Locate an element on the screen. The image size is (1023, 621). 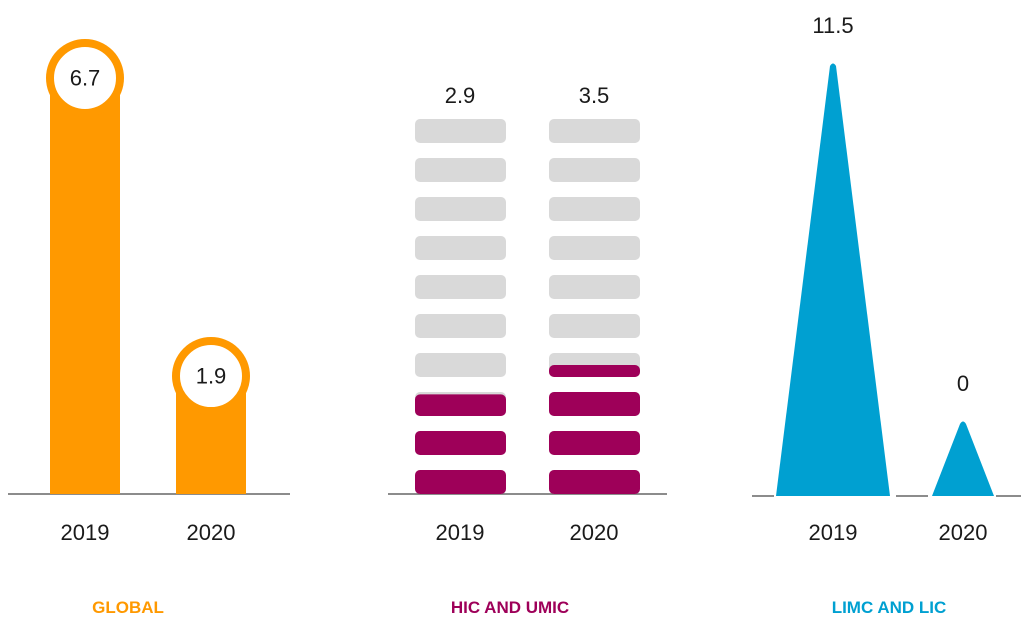
hic-umic-year-label-2020: 2020 is located at coordinates (594, 532).